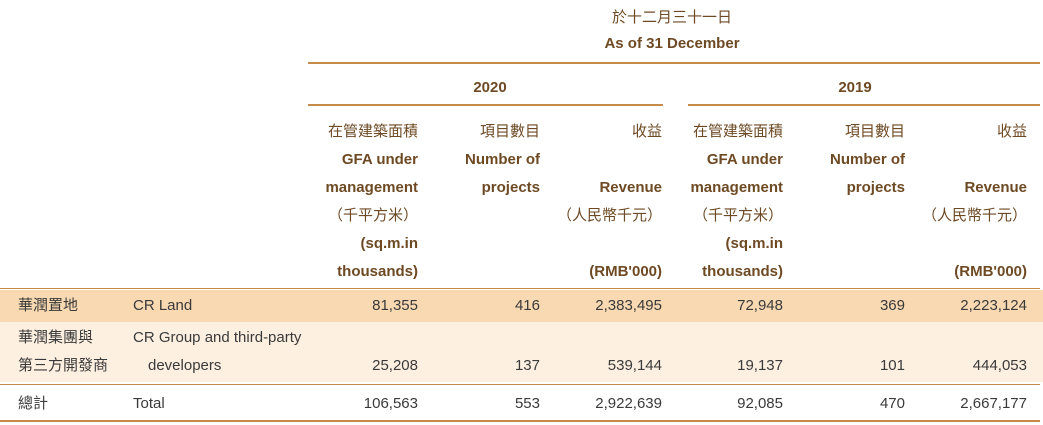 This screenshot has height=425, width=1043. Describe the element at coordinates (56, 337) in the screenshot. I see `row-label-zh: 華潤集團與` at that location.